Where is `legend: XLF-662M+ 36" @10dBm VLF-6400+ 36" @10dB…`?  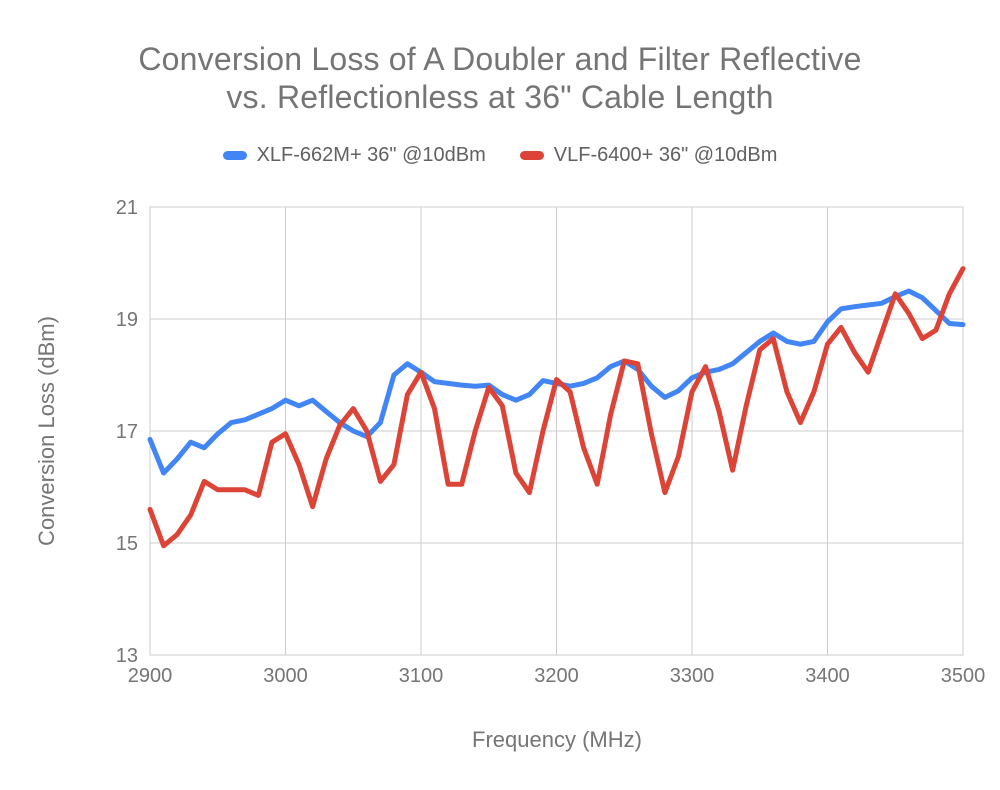
legend: XLF-662M+ 36" @10dBm VLF-6400+ 36" @10dB… is located at coordinates (500, 155).